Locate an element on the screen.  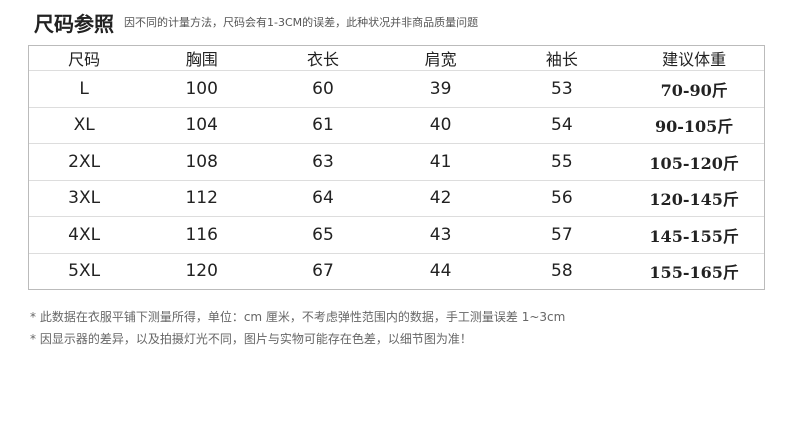
table-cell: 53 is located at coordinates (562, 89).